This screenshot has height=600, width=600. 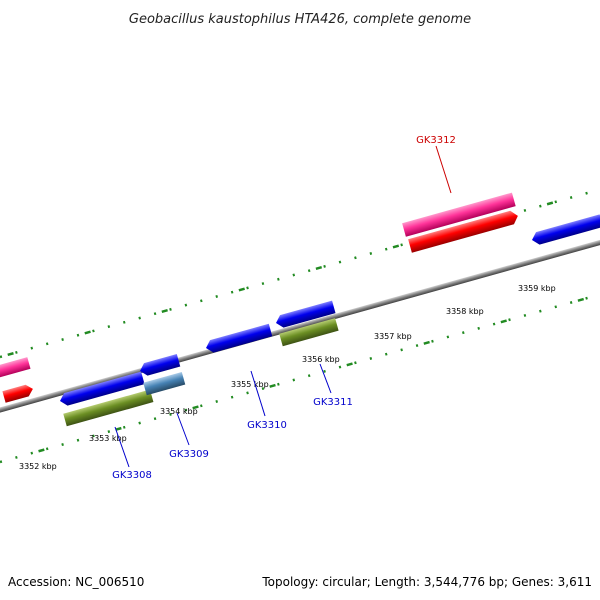 I want to click on gene-feature-gk3308-olive, so click(x=108, y=408).